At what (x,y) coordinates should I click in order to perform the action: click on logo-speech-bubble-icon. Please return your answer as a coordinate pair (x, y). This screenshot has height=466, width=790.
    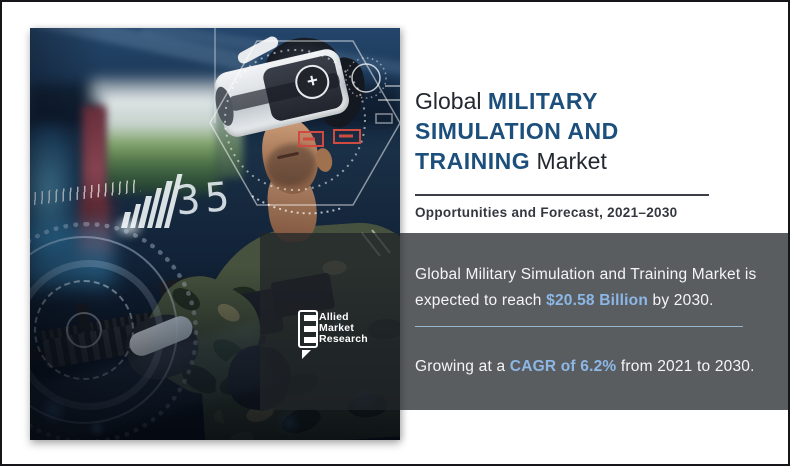
    Looking at the image, I should click on (308, 329).